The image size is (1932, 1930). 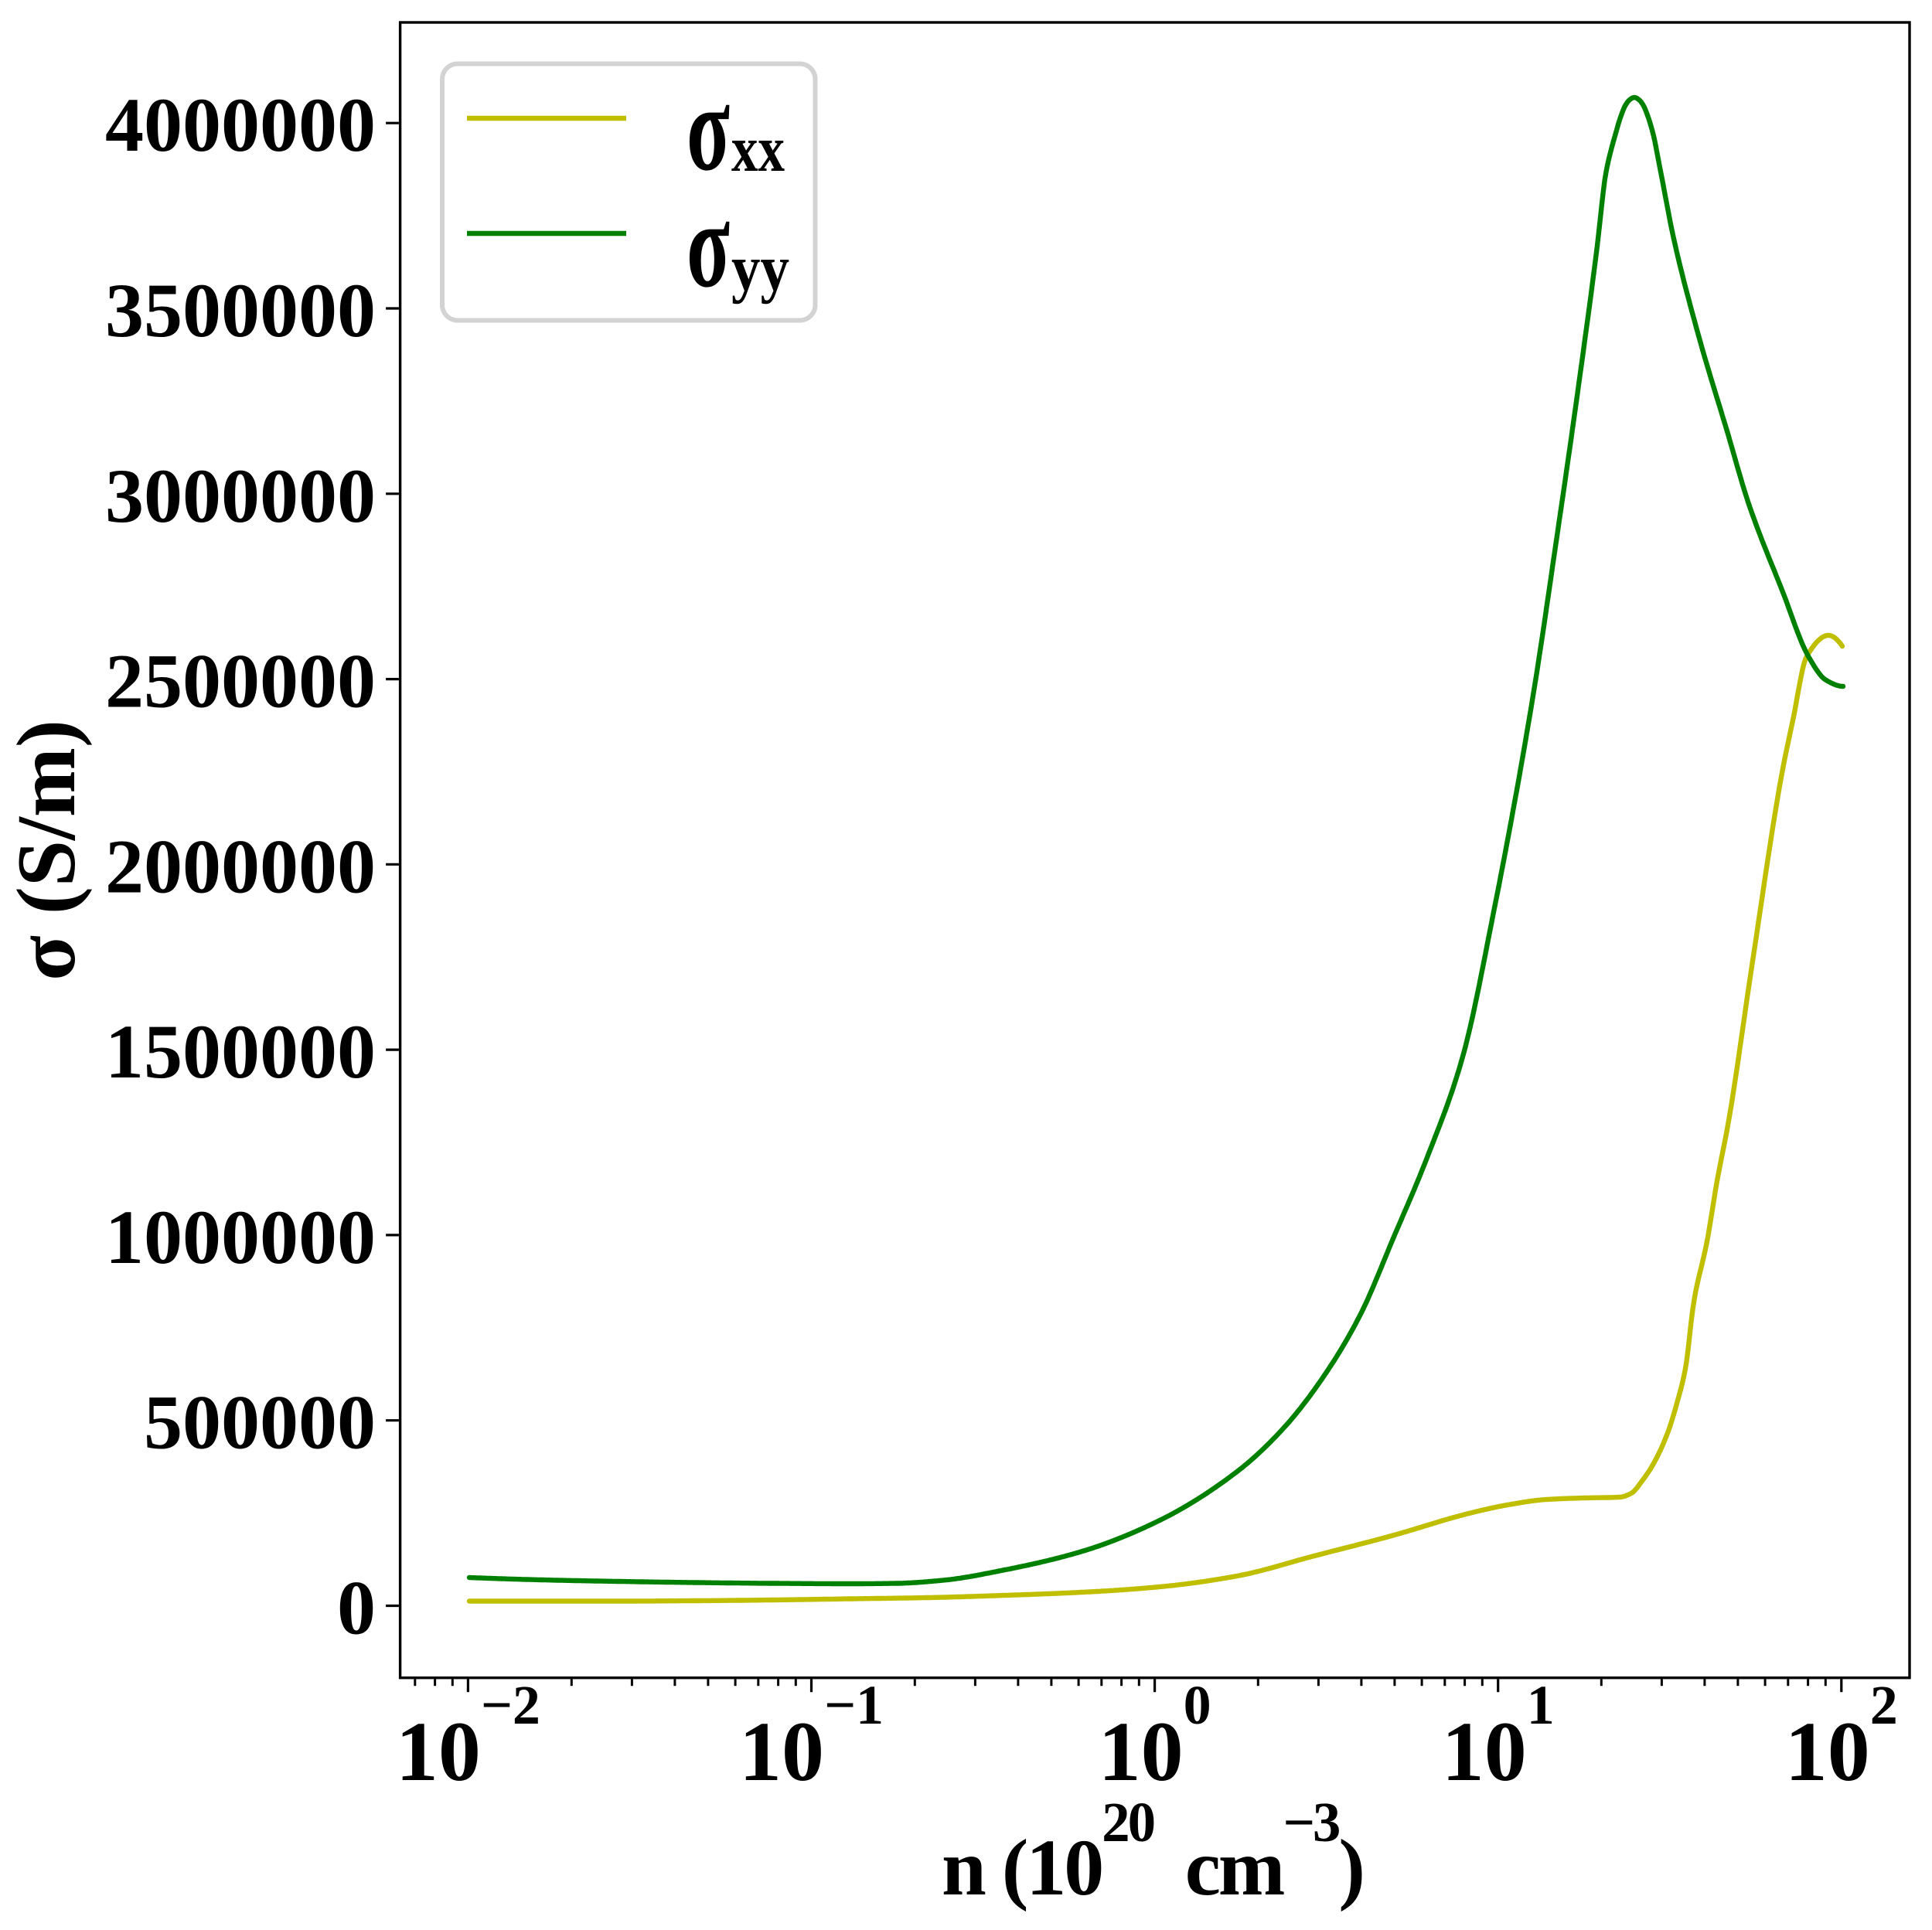 What do you see at coordinates (356, 1608) in the screenshot?
I see `svg-text: 0` at bounding box center [356, 1608].